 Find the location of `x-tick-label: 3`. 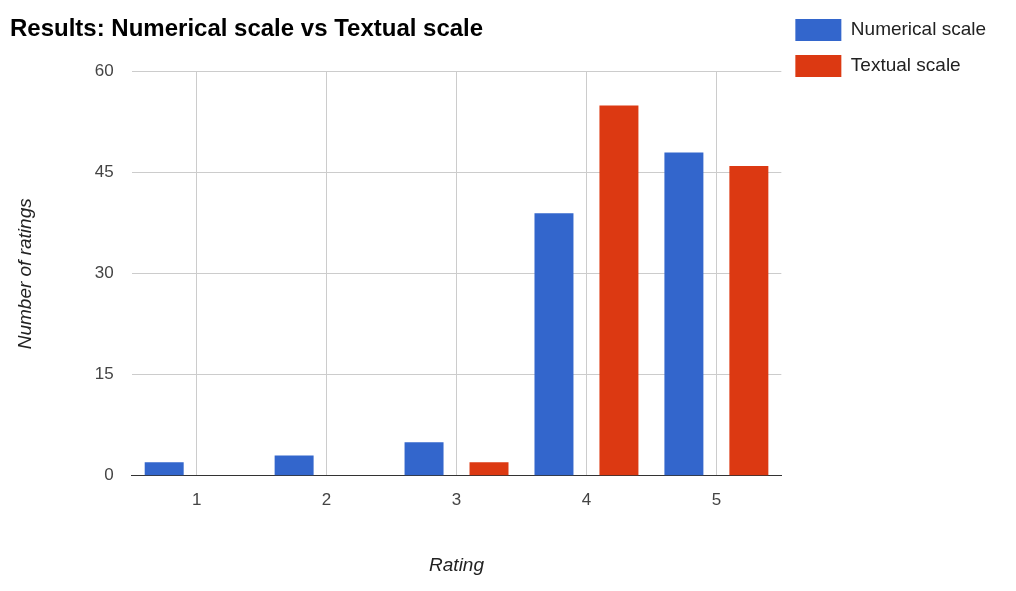

x-tick-label: 3 is located at coordinates (456, 499).